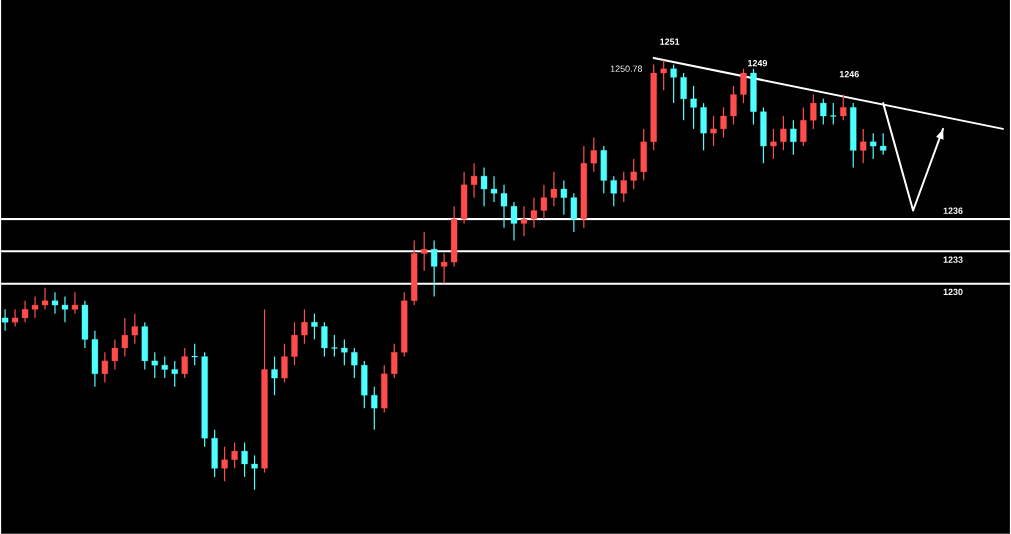  I want to click on annotation: 1251, so click(670, 41).